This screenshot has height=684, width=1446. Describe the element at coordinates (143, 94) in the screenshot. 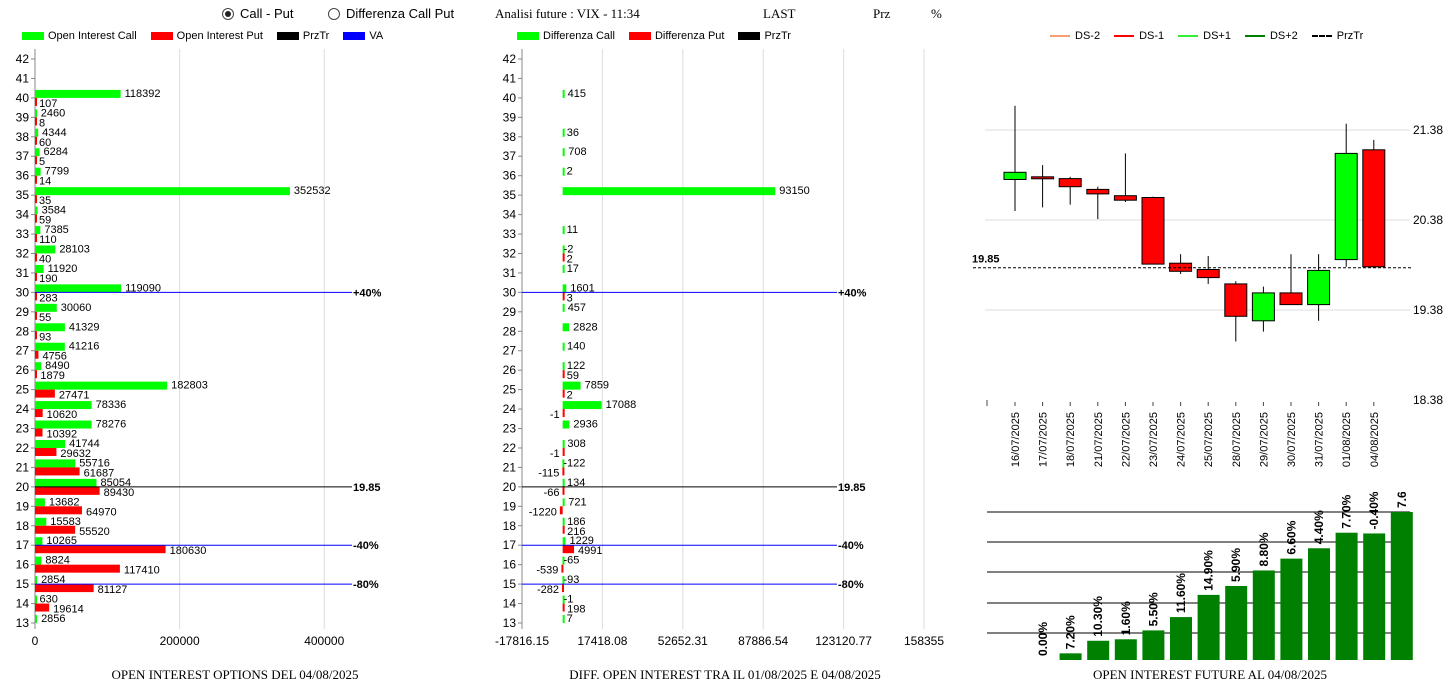

I see `call-value-label: 118392` at that location.